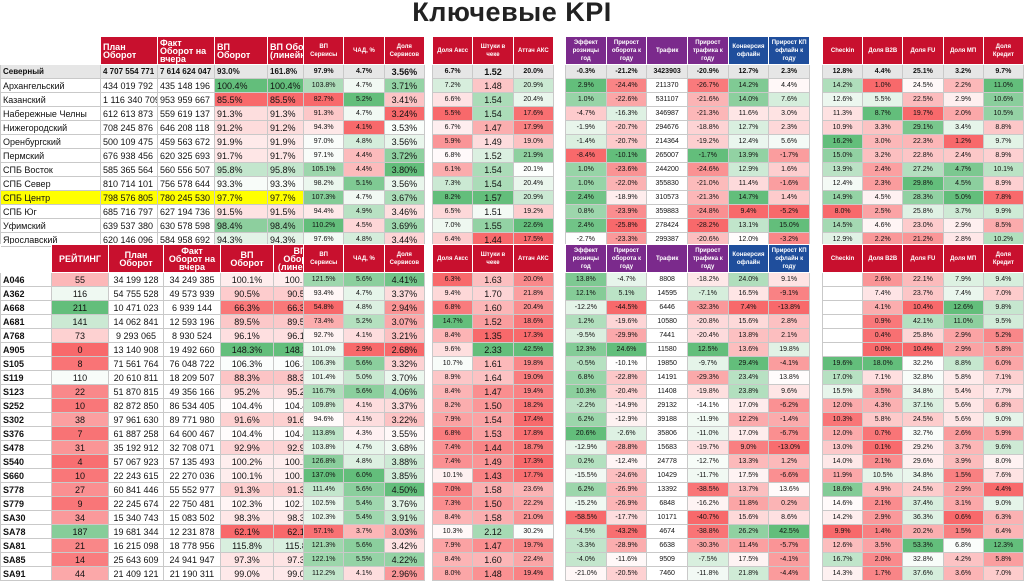  Describe the element at coordinates (364, 85) in the screenshot. I see `table-row: 103.8% 4.7% 3.71%` at that location.